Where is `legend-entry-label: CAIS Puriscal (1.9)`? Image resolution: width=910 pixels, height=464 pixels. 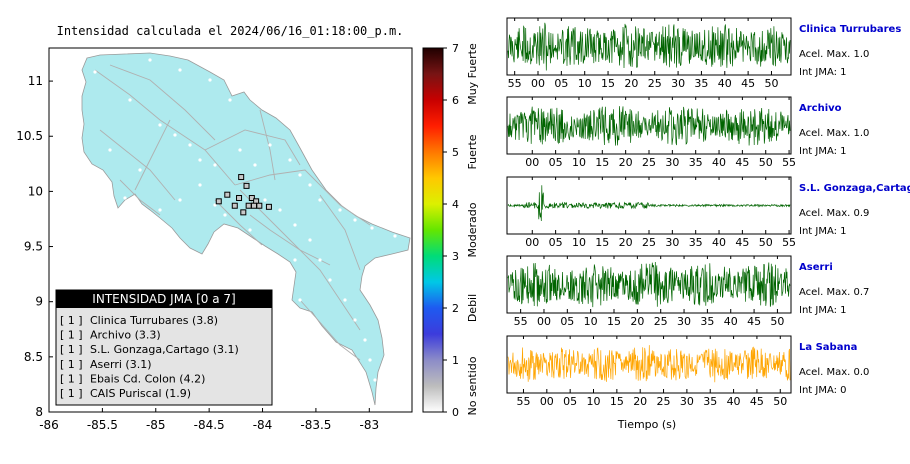 legend-entry-label: CAIS Puriscal (1.9) is located at coordinates (140, 393).